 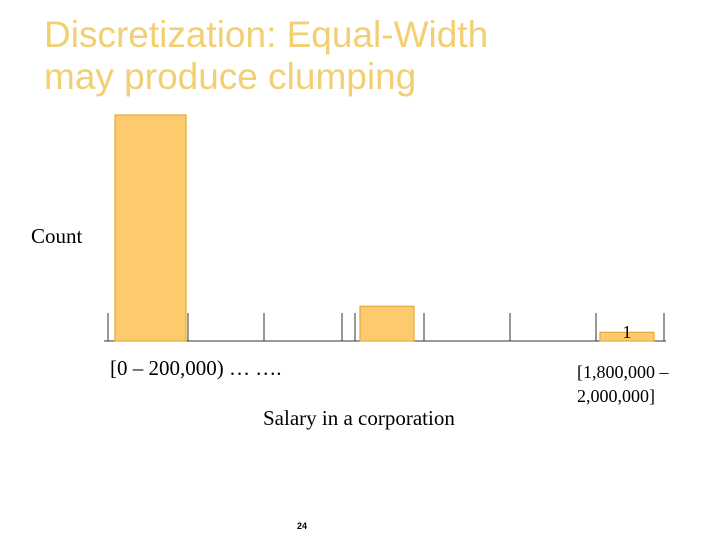 What do you see at coordinates (57, 236) in the screenshot?
I see `y-axis-label: Count` at bounding box center [57, 236].